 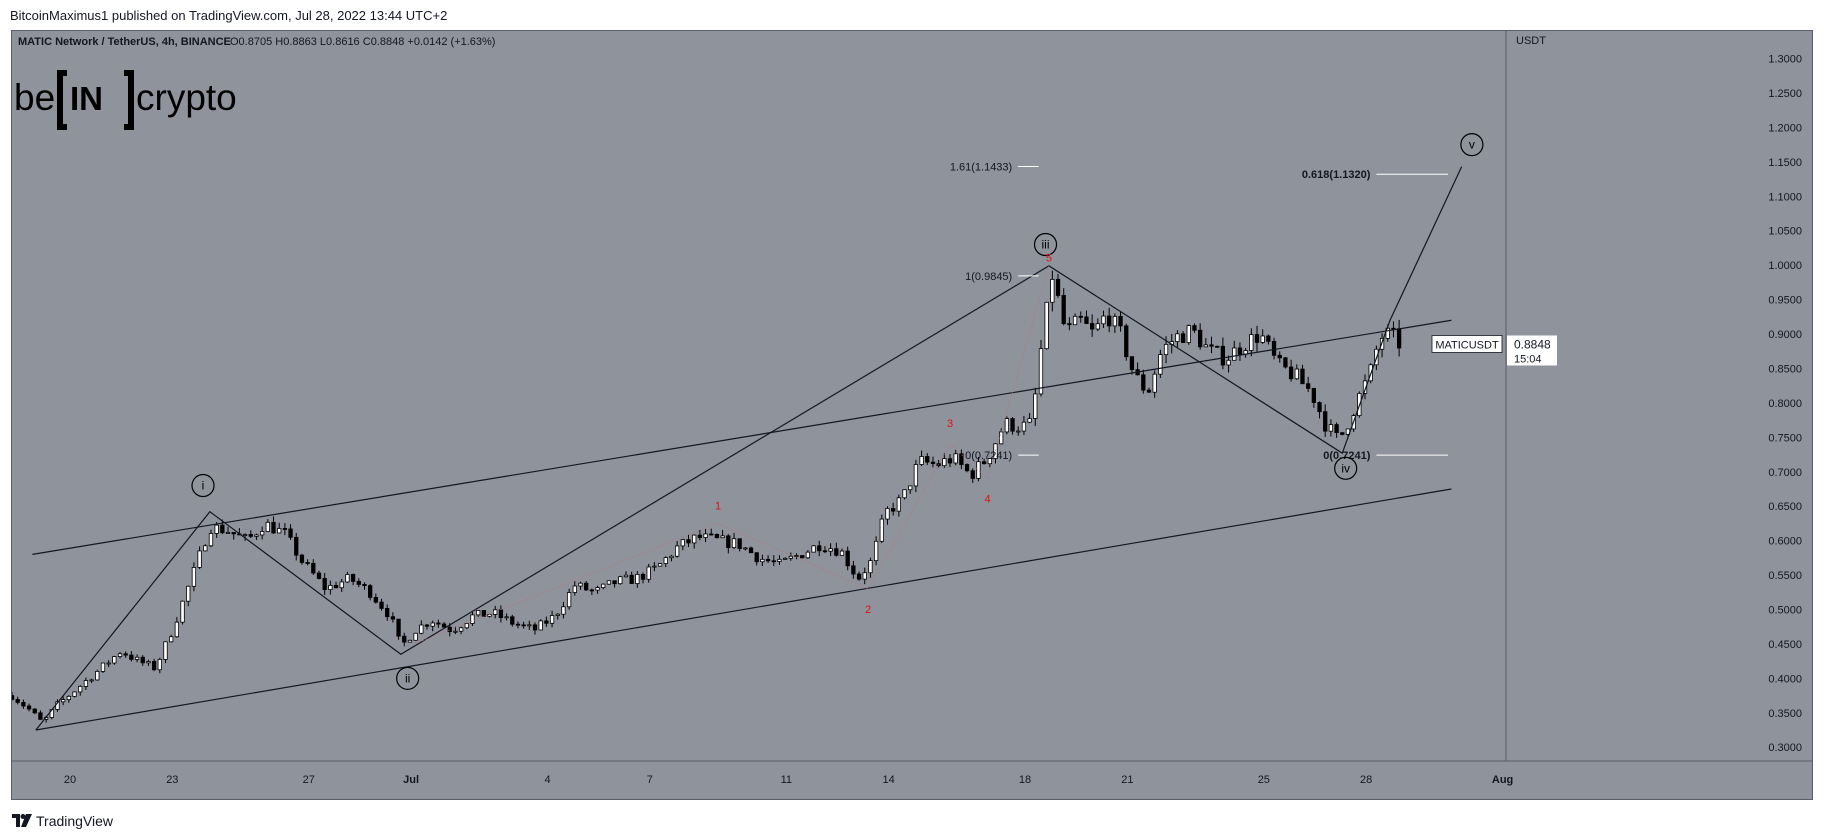 What do you see at coordinates (70, 780) in the screenshot?
I see `x-tick-label: 20` at bounding box center [70, 780].